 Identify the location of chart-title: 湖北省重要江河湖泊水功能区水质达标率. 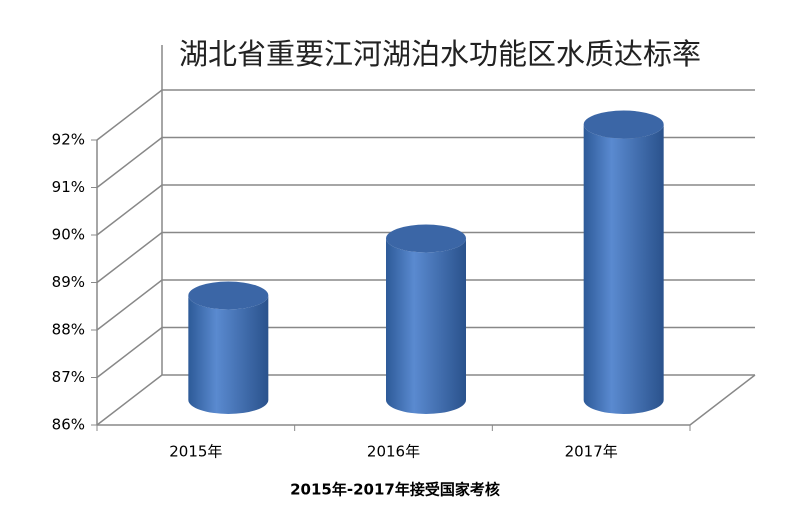
(440, 54).